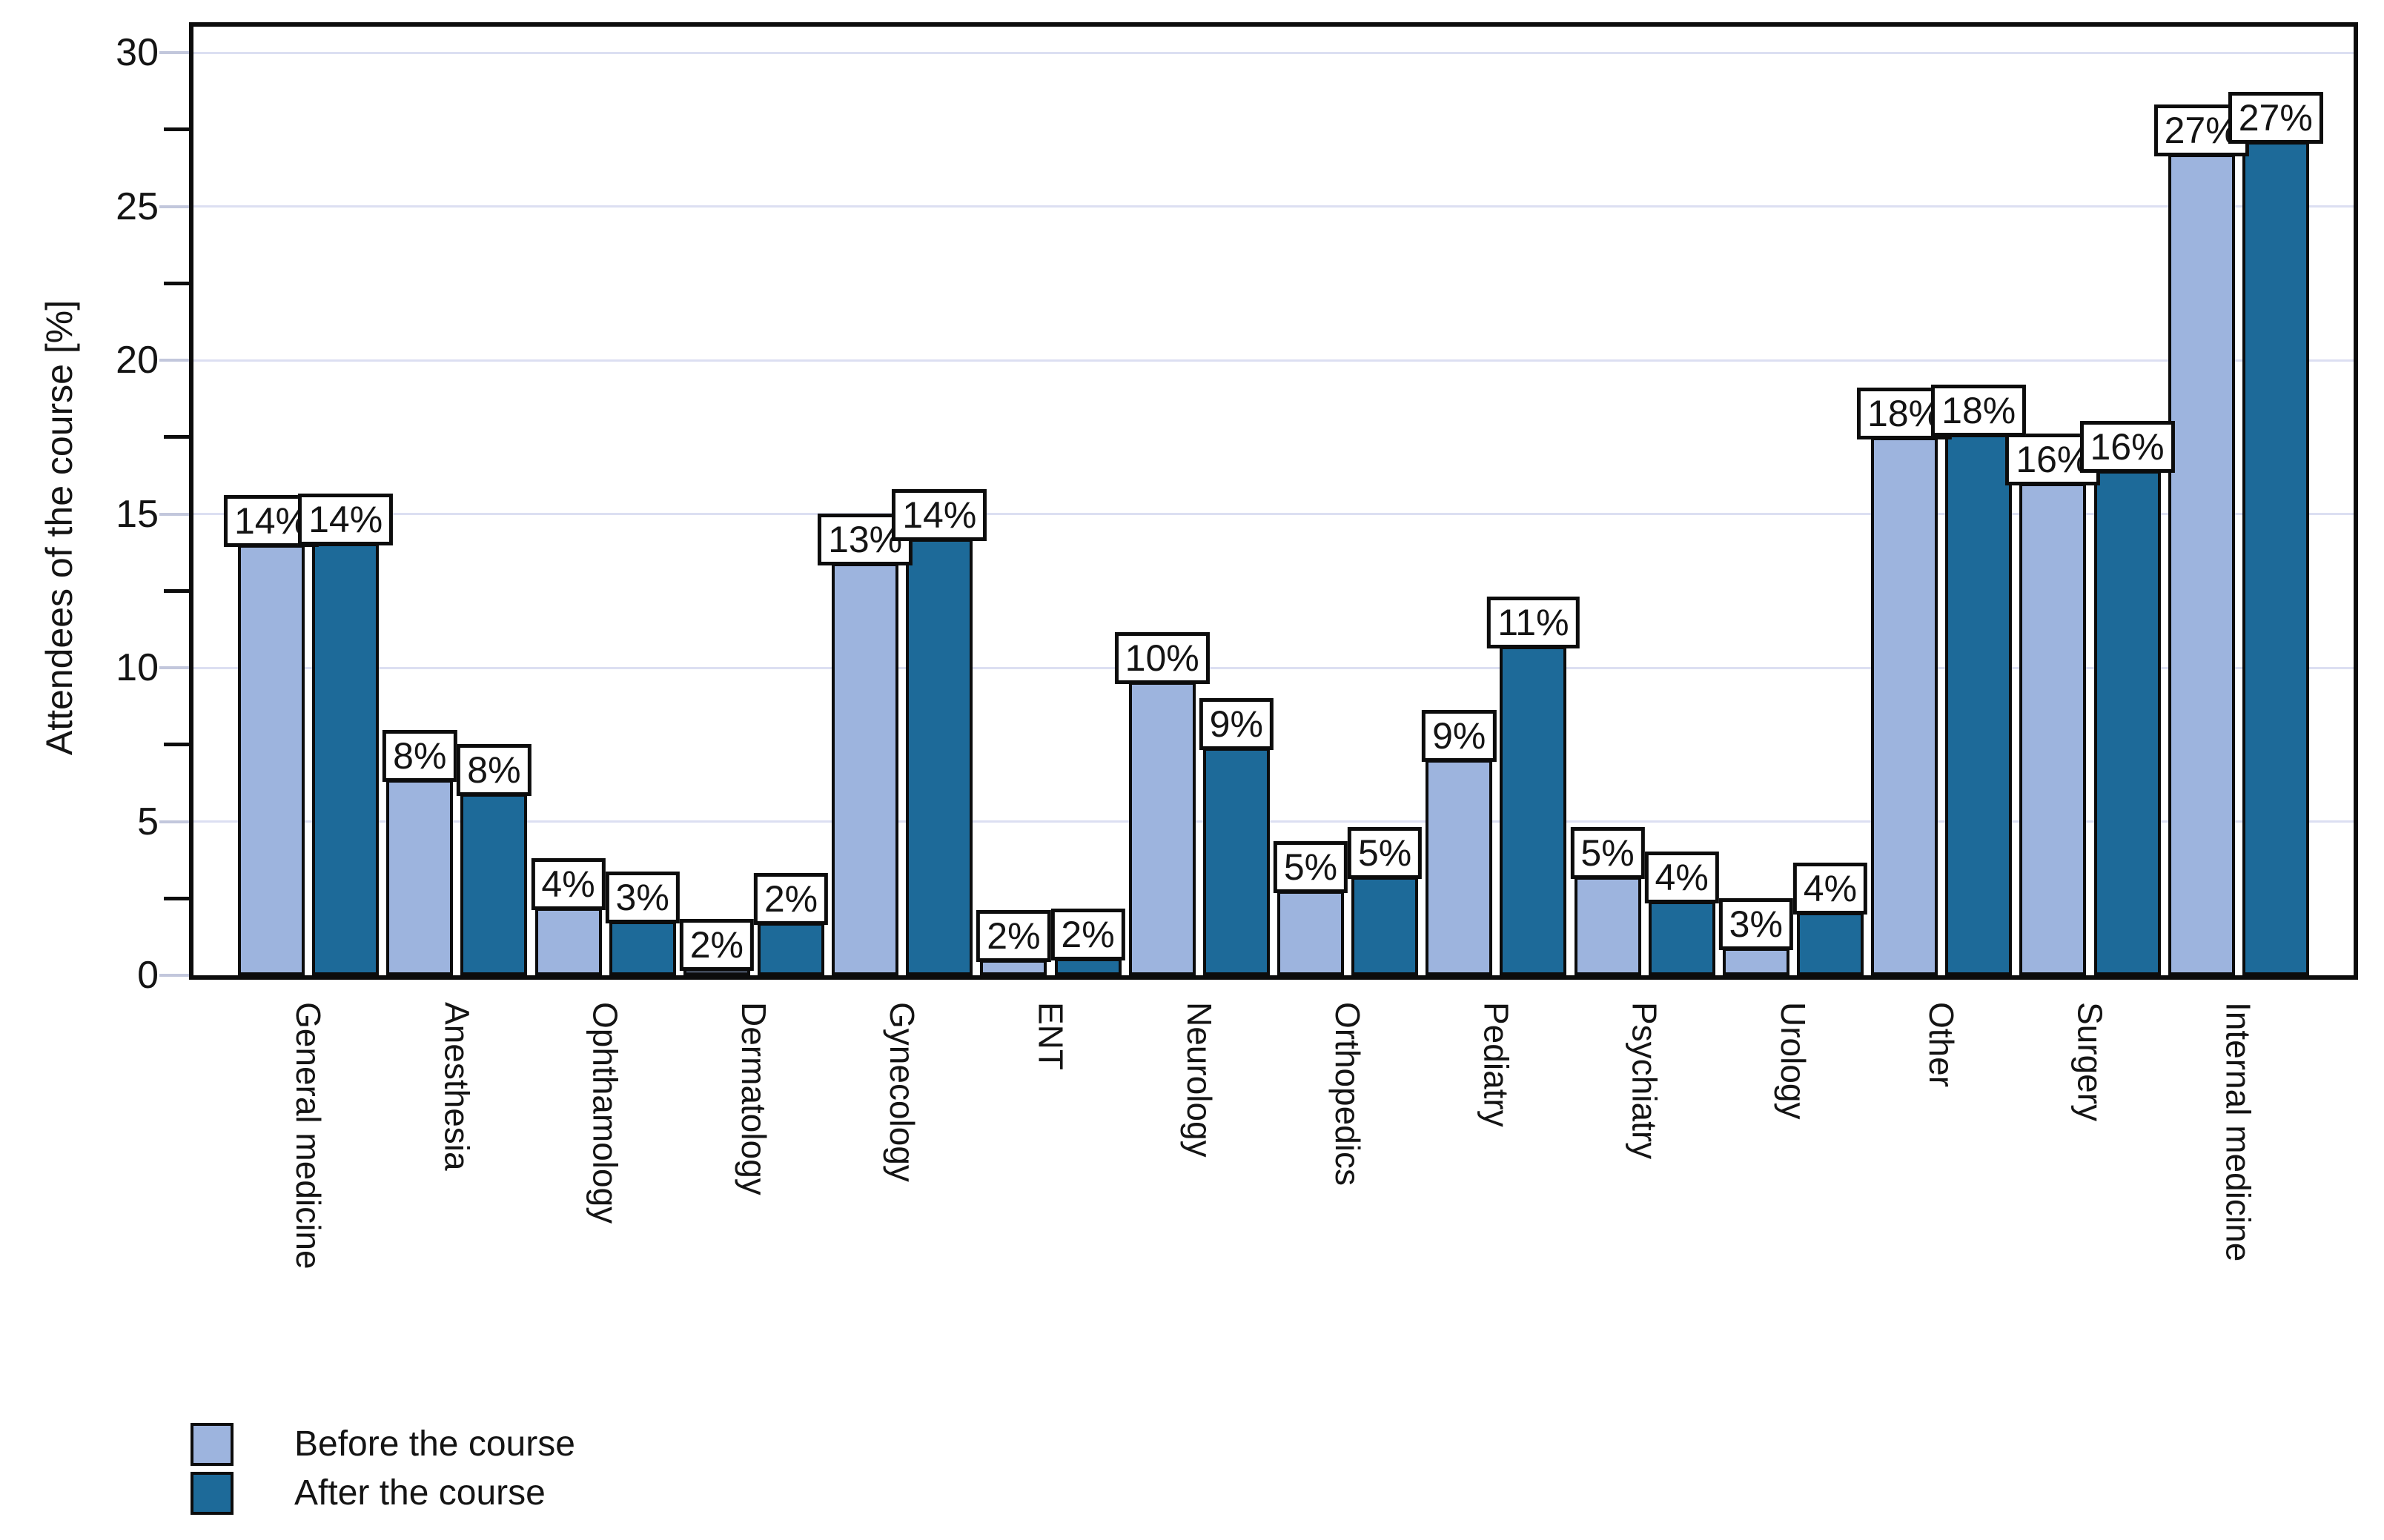 This screenshot has height=1540, width=2384. I want to click on bar-before-neurology, so click(1162, 828).